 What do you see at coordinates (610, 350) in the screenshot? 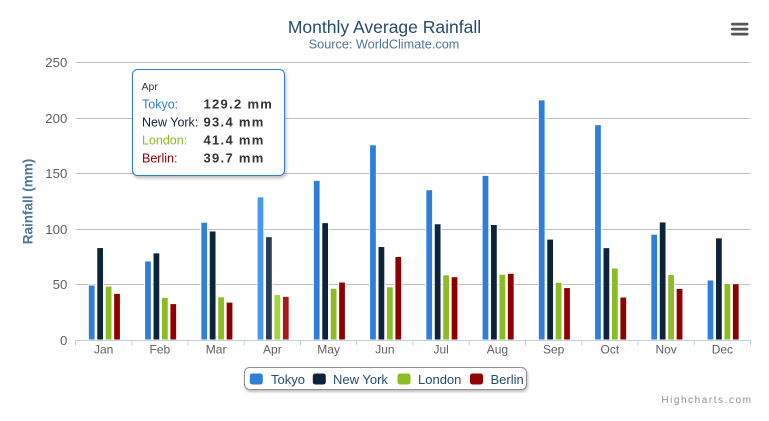
I see `svg-text: Oct` at bounding box center [610, 350].